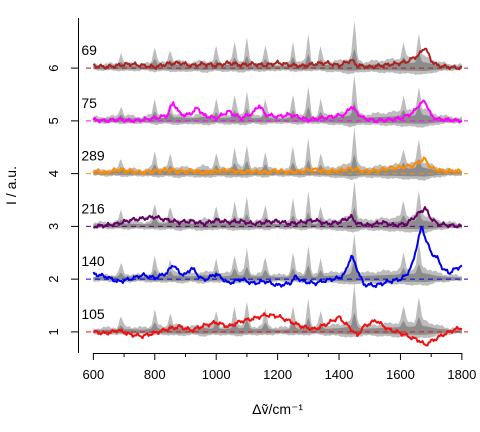 The height and width of the screenshot is (432, 480). I want to click on x-axis-title: Δṽ/cm⁻¹, so click(277, 409).